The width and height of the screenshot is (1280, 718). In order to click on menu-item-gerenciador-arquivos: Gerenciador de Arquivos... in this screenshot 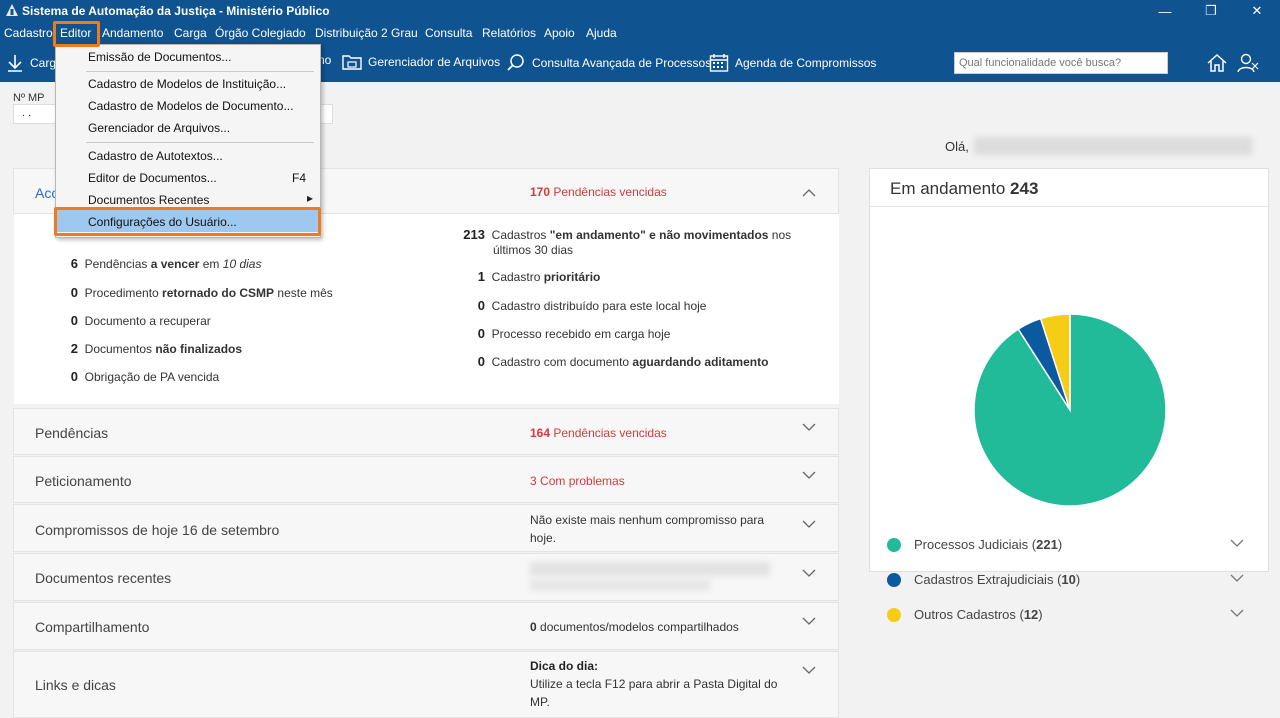, I will do `click(159, 128)`.